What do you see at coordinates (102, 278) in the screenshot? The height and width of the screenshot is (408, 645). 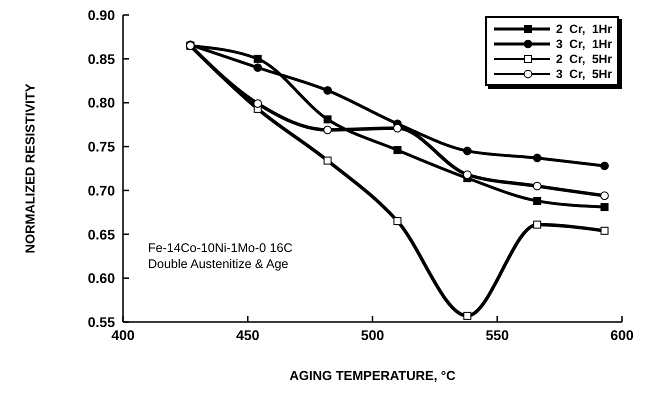 I see `y-tick-label: 0.60` at bounding box center [102, 278].